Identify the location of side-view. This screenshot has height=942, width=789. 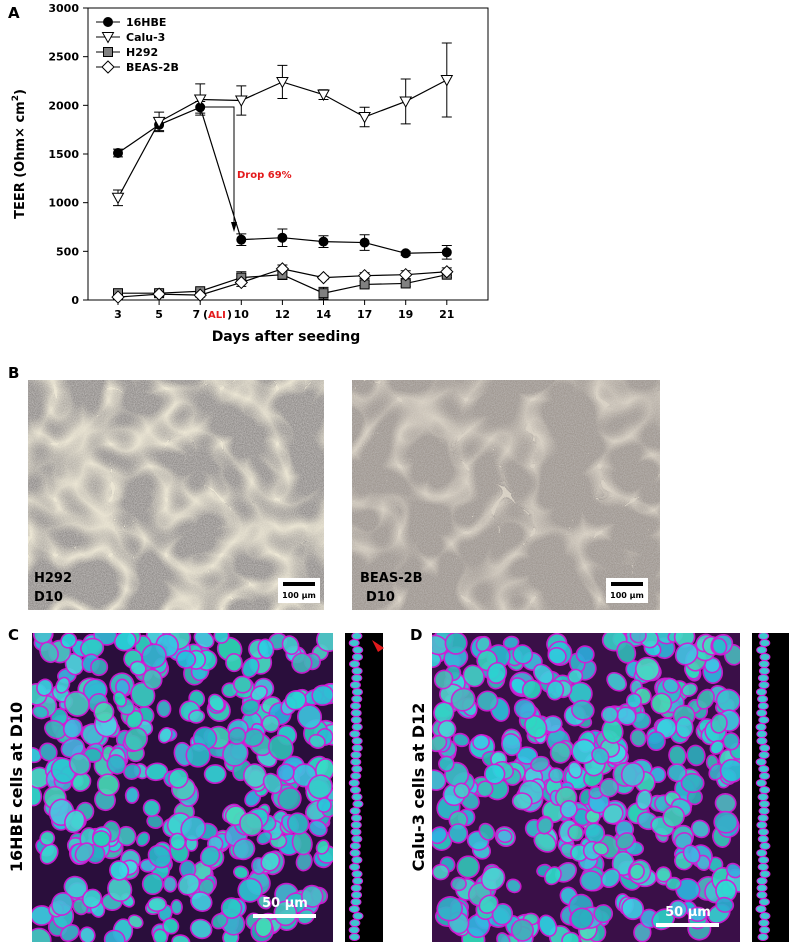
(770, 787).